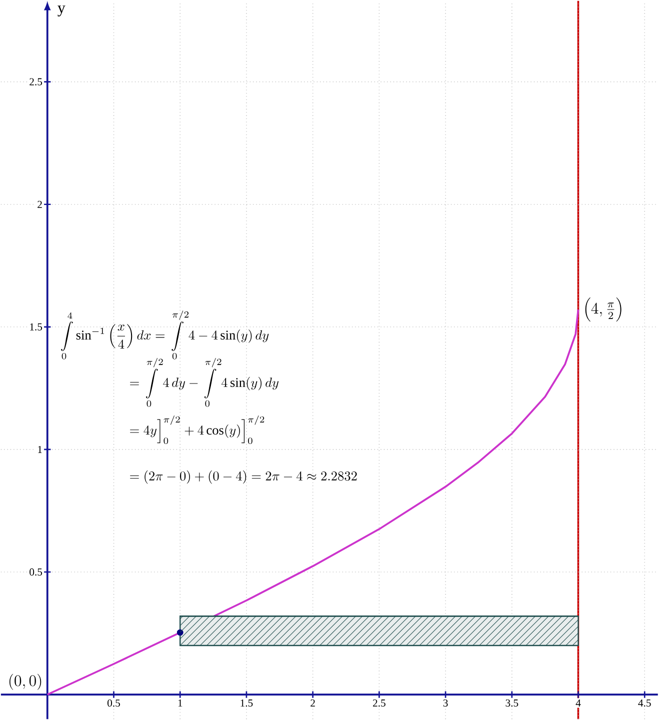  I want to click on annotation: $=4y\Big]_0^{\pi/2}+4\cos(y)\Big]_0^{\pi/2}$, so click(197, 430).